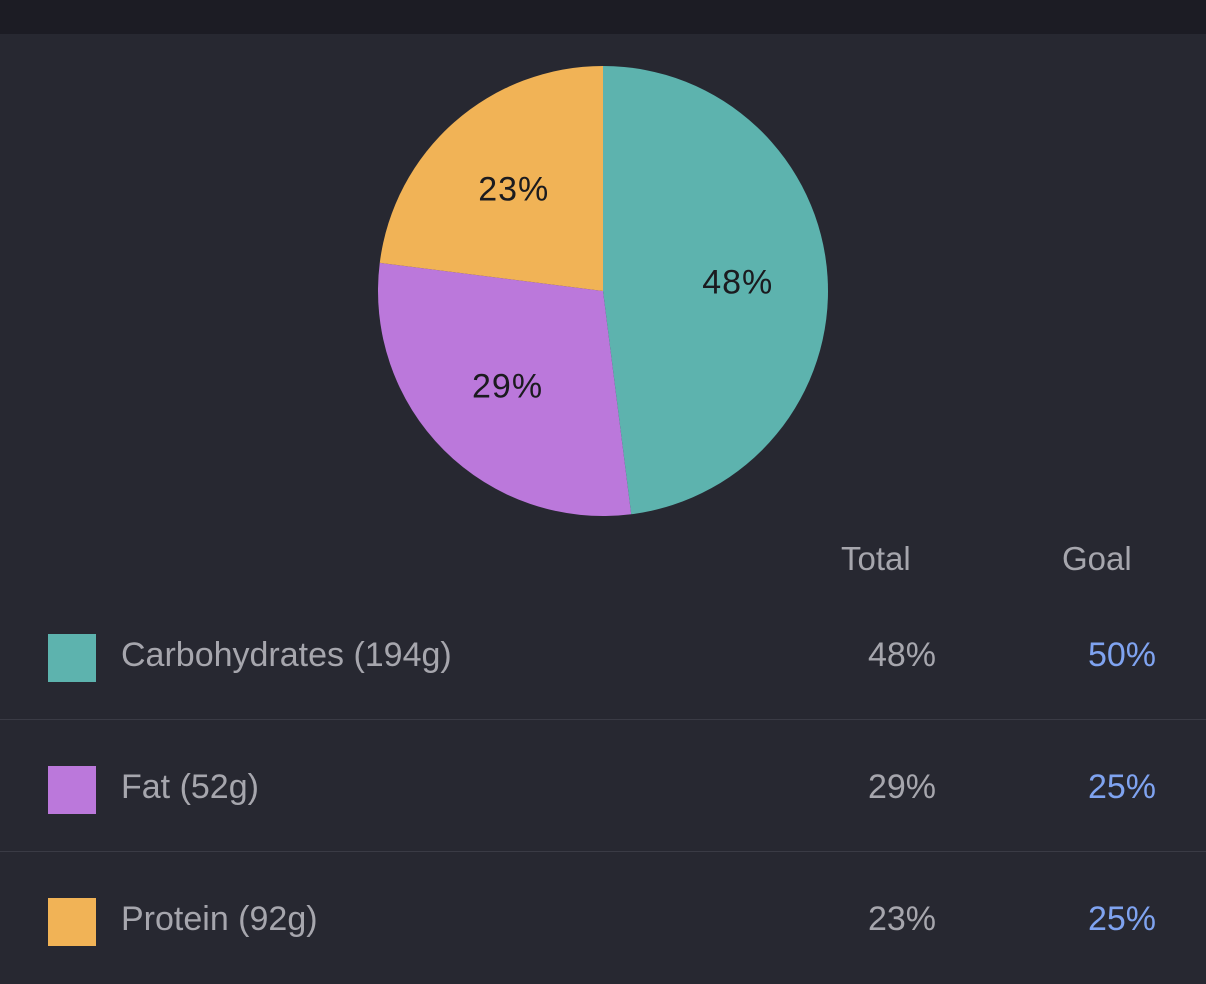 This screenshot has width=1206, height=984. Describe the element at coordinates (1121, 919) in the screenshot. I see `protein-goal: 25%` at that location.